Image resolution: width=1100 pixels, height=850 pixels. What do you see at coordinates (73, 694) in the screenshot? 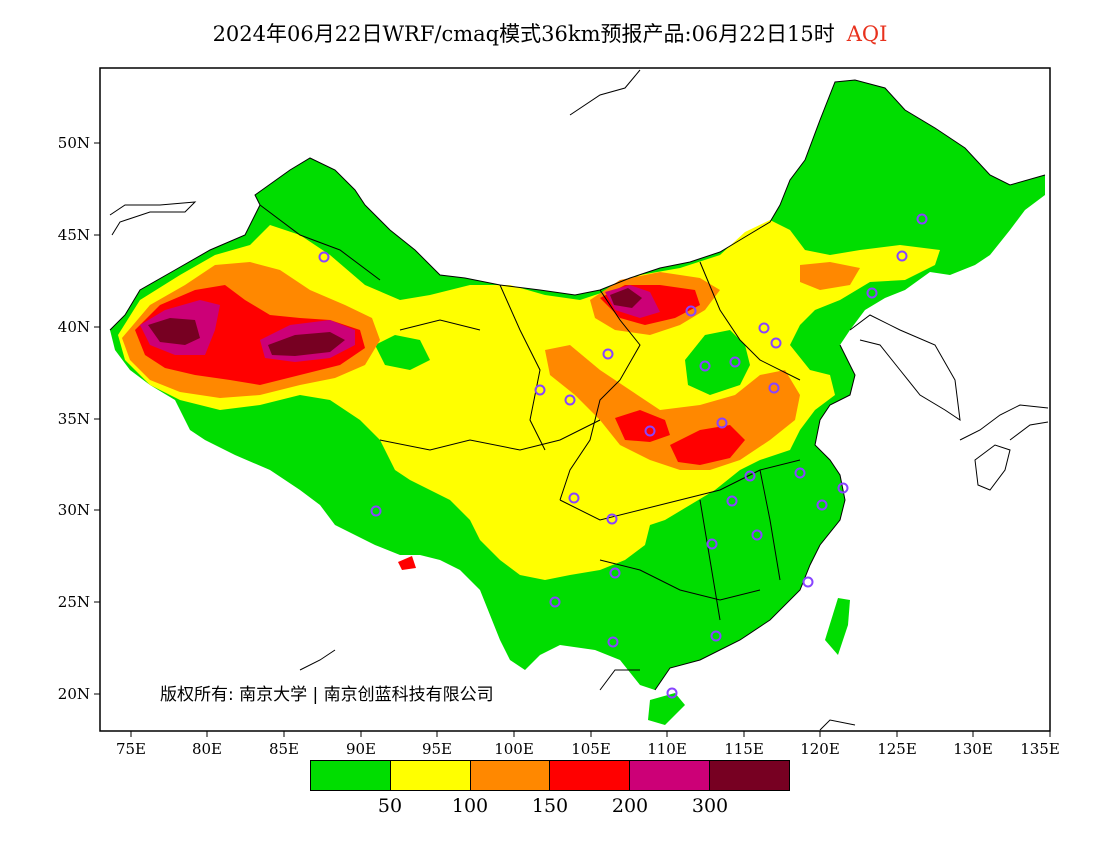
I see `y-tick-label: 20N` at bounding box center [73, 694].